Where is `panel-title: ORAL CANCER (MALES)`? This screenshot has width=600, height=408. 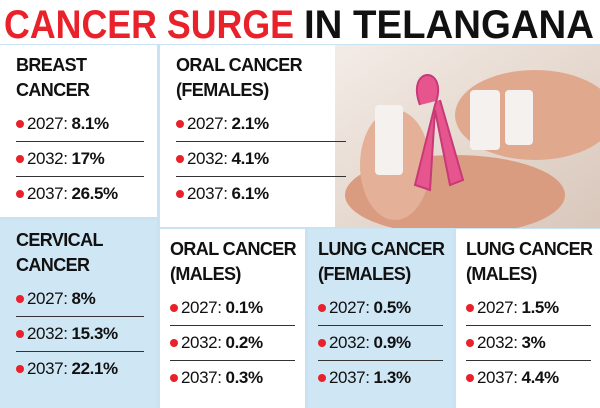 panel-title: ORAL CANCER (MALES) is located at coordinates (233, 261).